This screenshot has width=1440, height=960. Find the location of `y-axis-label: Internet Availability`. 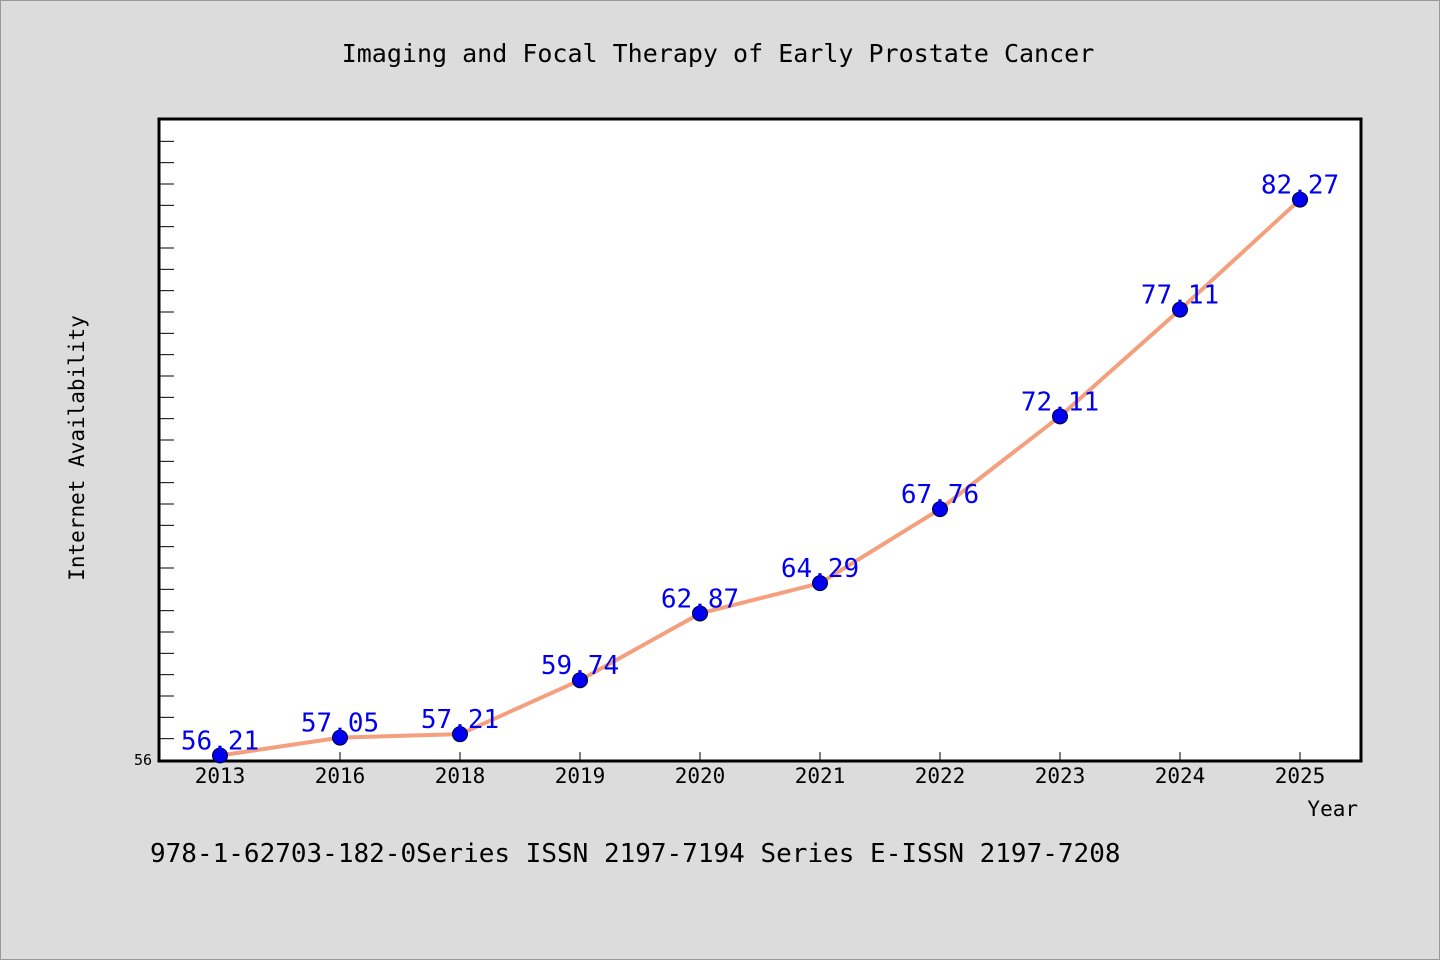

y-axis-label: Internet Availability is located at coordinates (77, 448).